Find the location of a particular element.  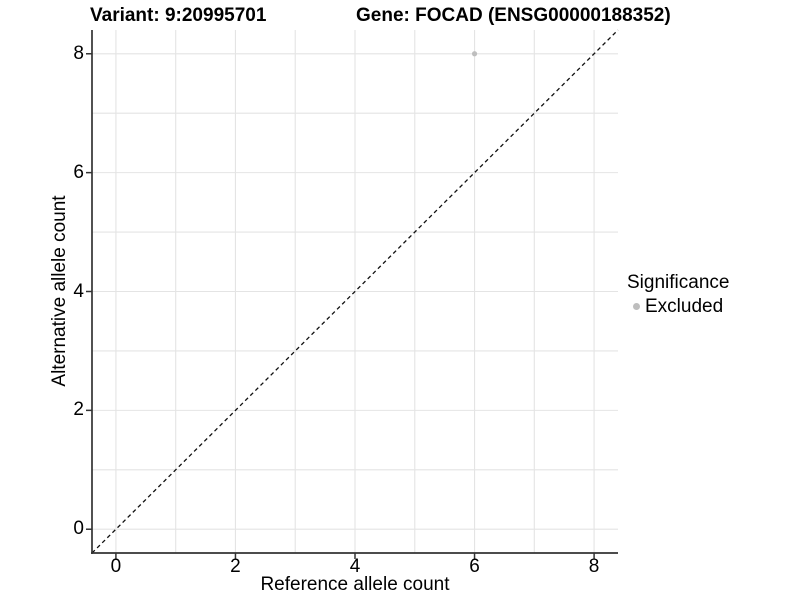

x-tick-label: 6 is located at coordinates (474, 566).